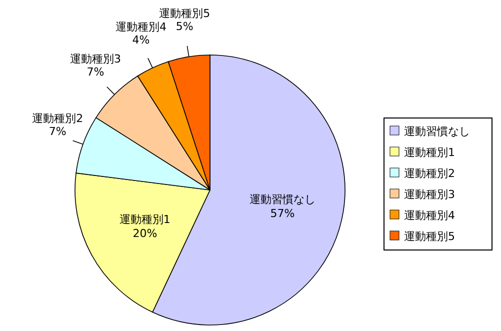 Image resolution: width=501 pixels, height=331 pixels. What do you see at coordinates (429, 173) in the screenshot?
I see `legend-label: 運動種別2` at bounding box center [429, 173].